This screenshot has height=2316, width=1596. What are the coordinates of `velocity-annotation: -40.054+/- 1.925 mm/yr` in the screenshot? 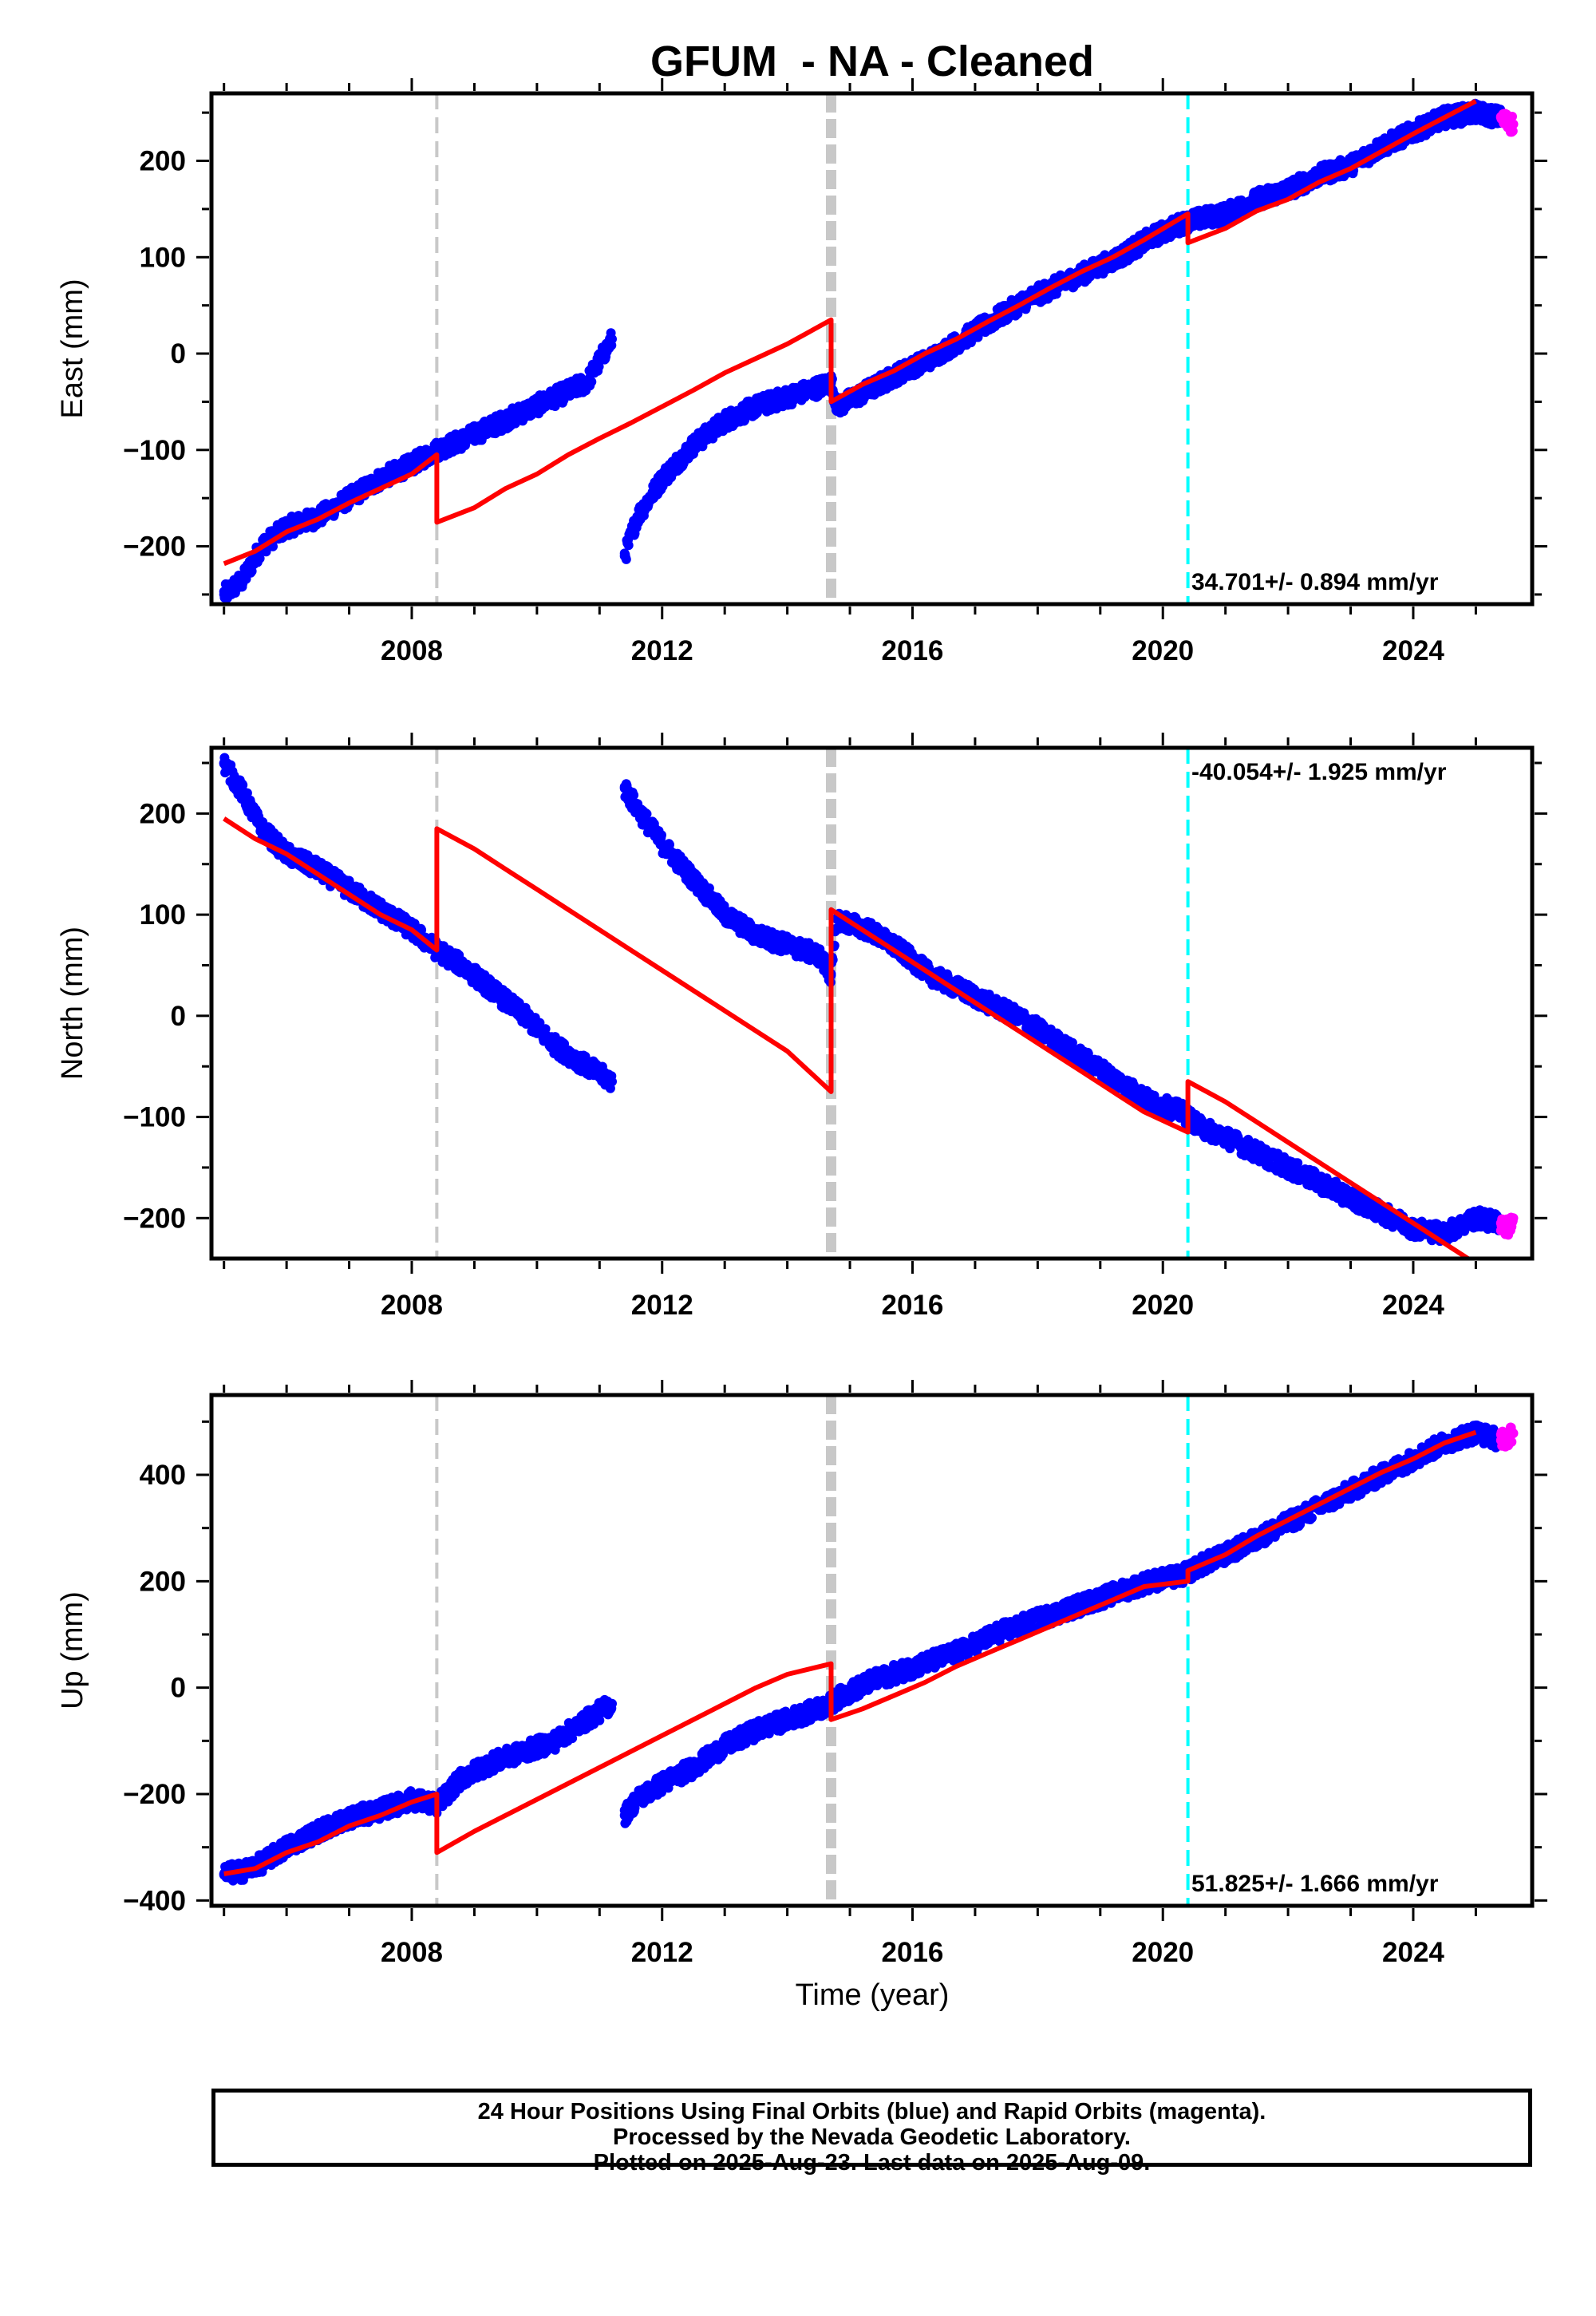 It's located at (1319, 772).